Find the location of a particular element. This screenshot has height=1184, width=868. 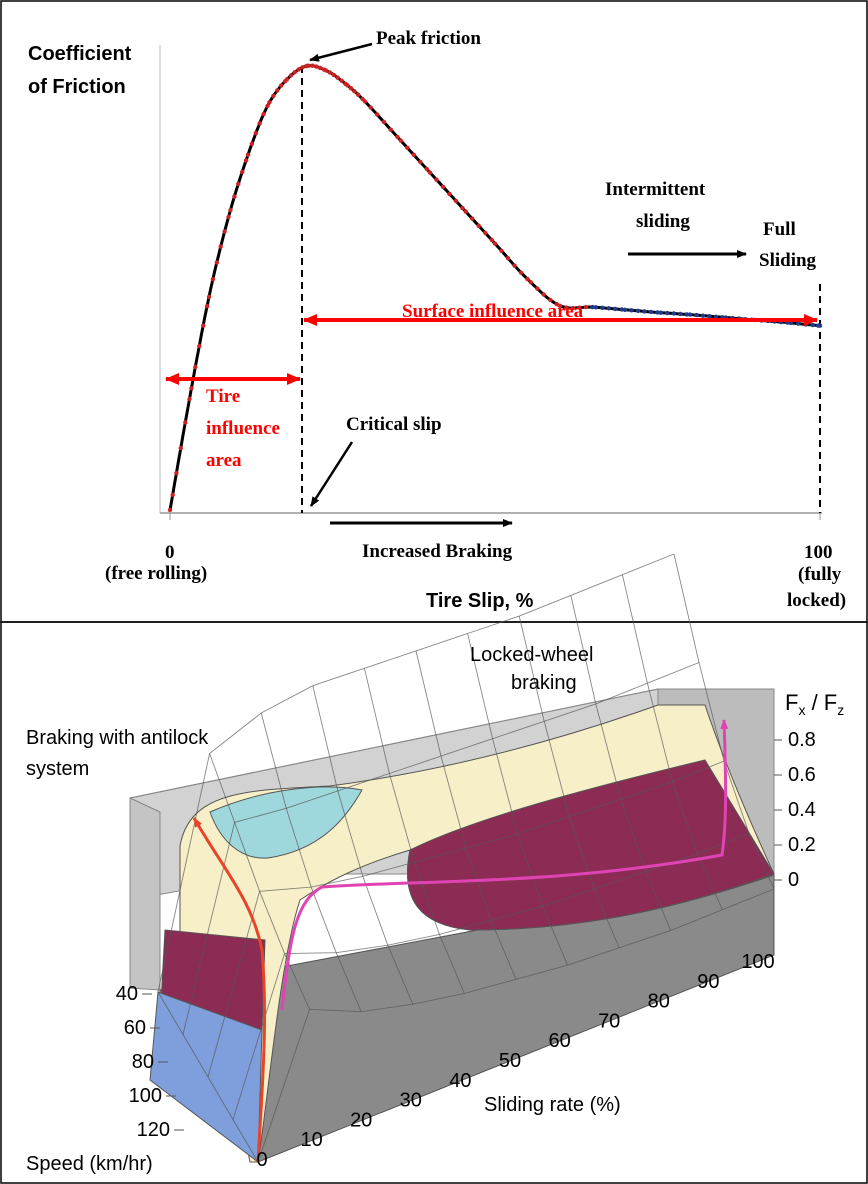

speed-tick-label: 100 is located at coordinates (145, 1096).